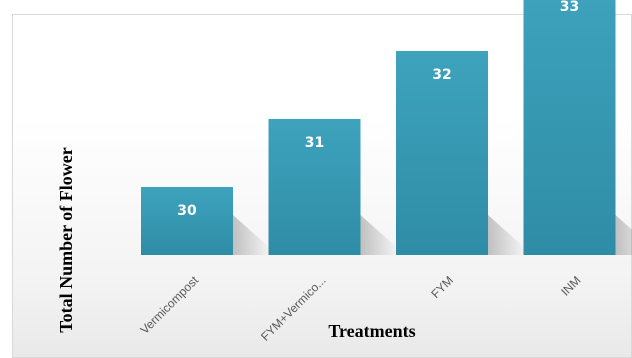 Image resolution: width=632 pixels, height=358 pixels. I want to click on bar-inm, so click(569, 127).